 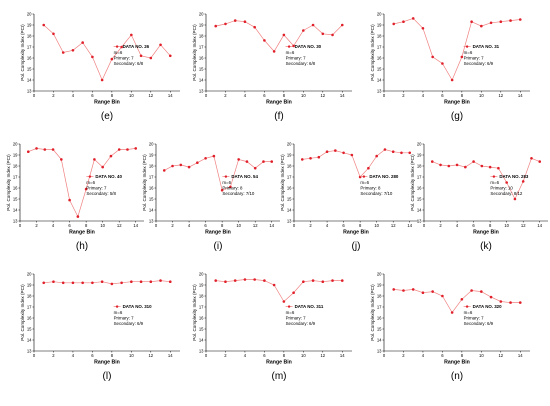 I want to click on x-tick-label: 6, so click(x=473, y=225).